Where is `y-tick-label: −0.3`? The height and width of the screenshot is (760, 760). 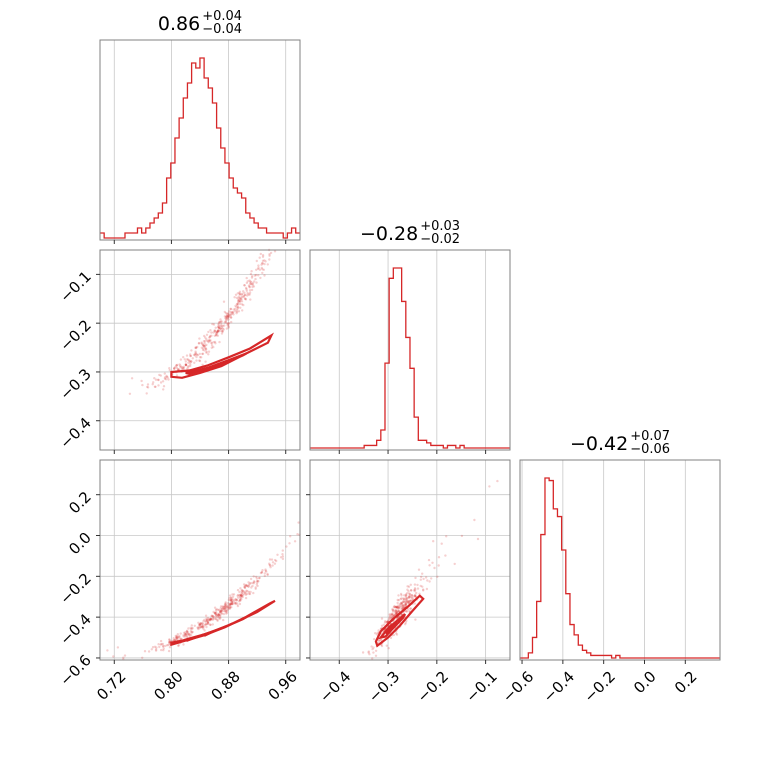 y-tick-label: −0.3 is located at coordinates (75, 384).